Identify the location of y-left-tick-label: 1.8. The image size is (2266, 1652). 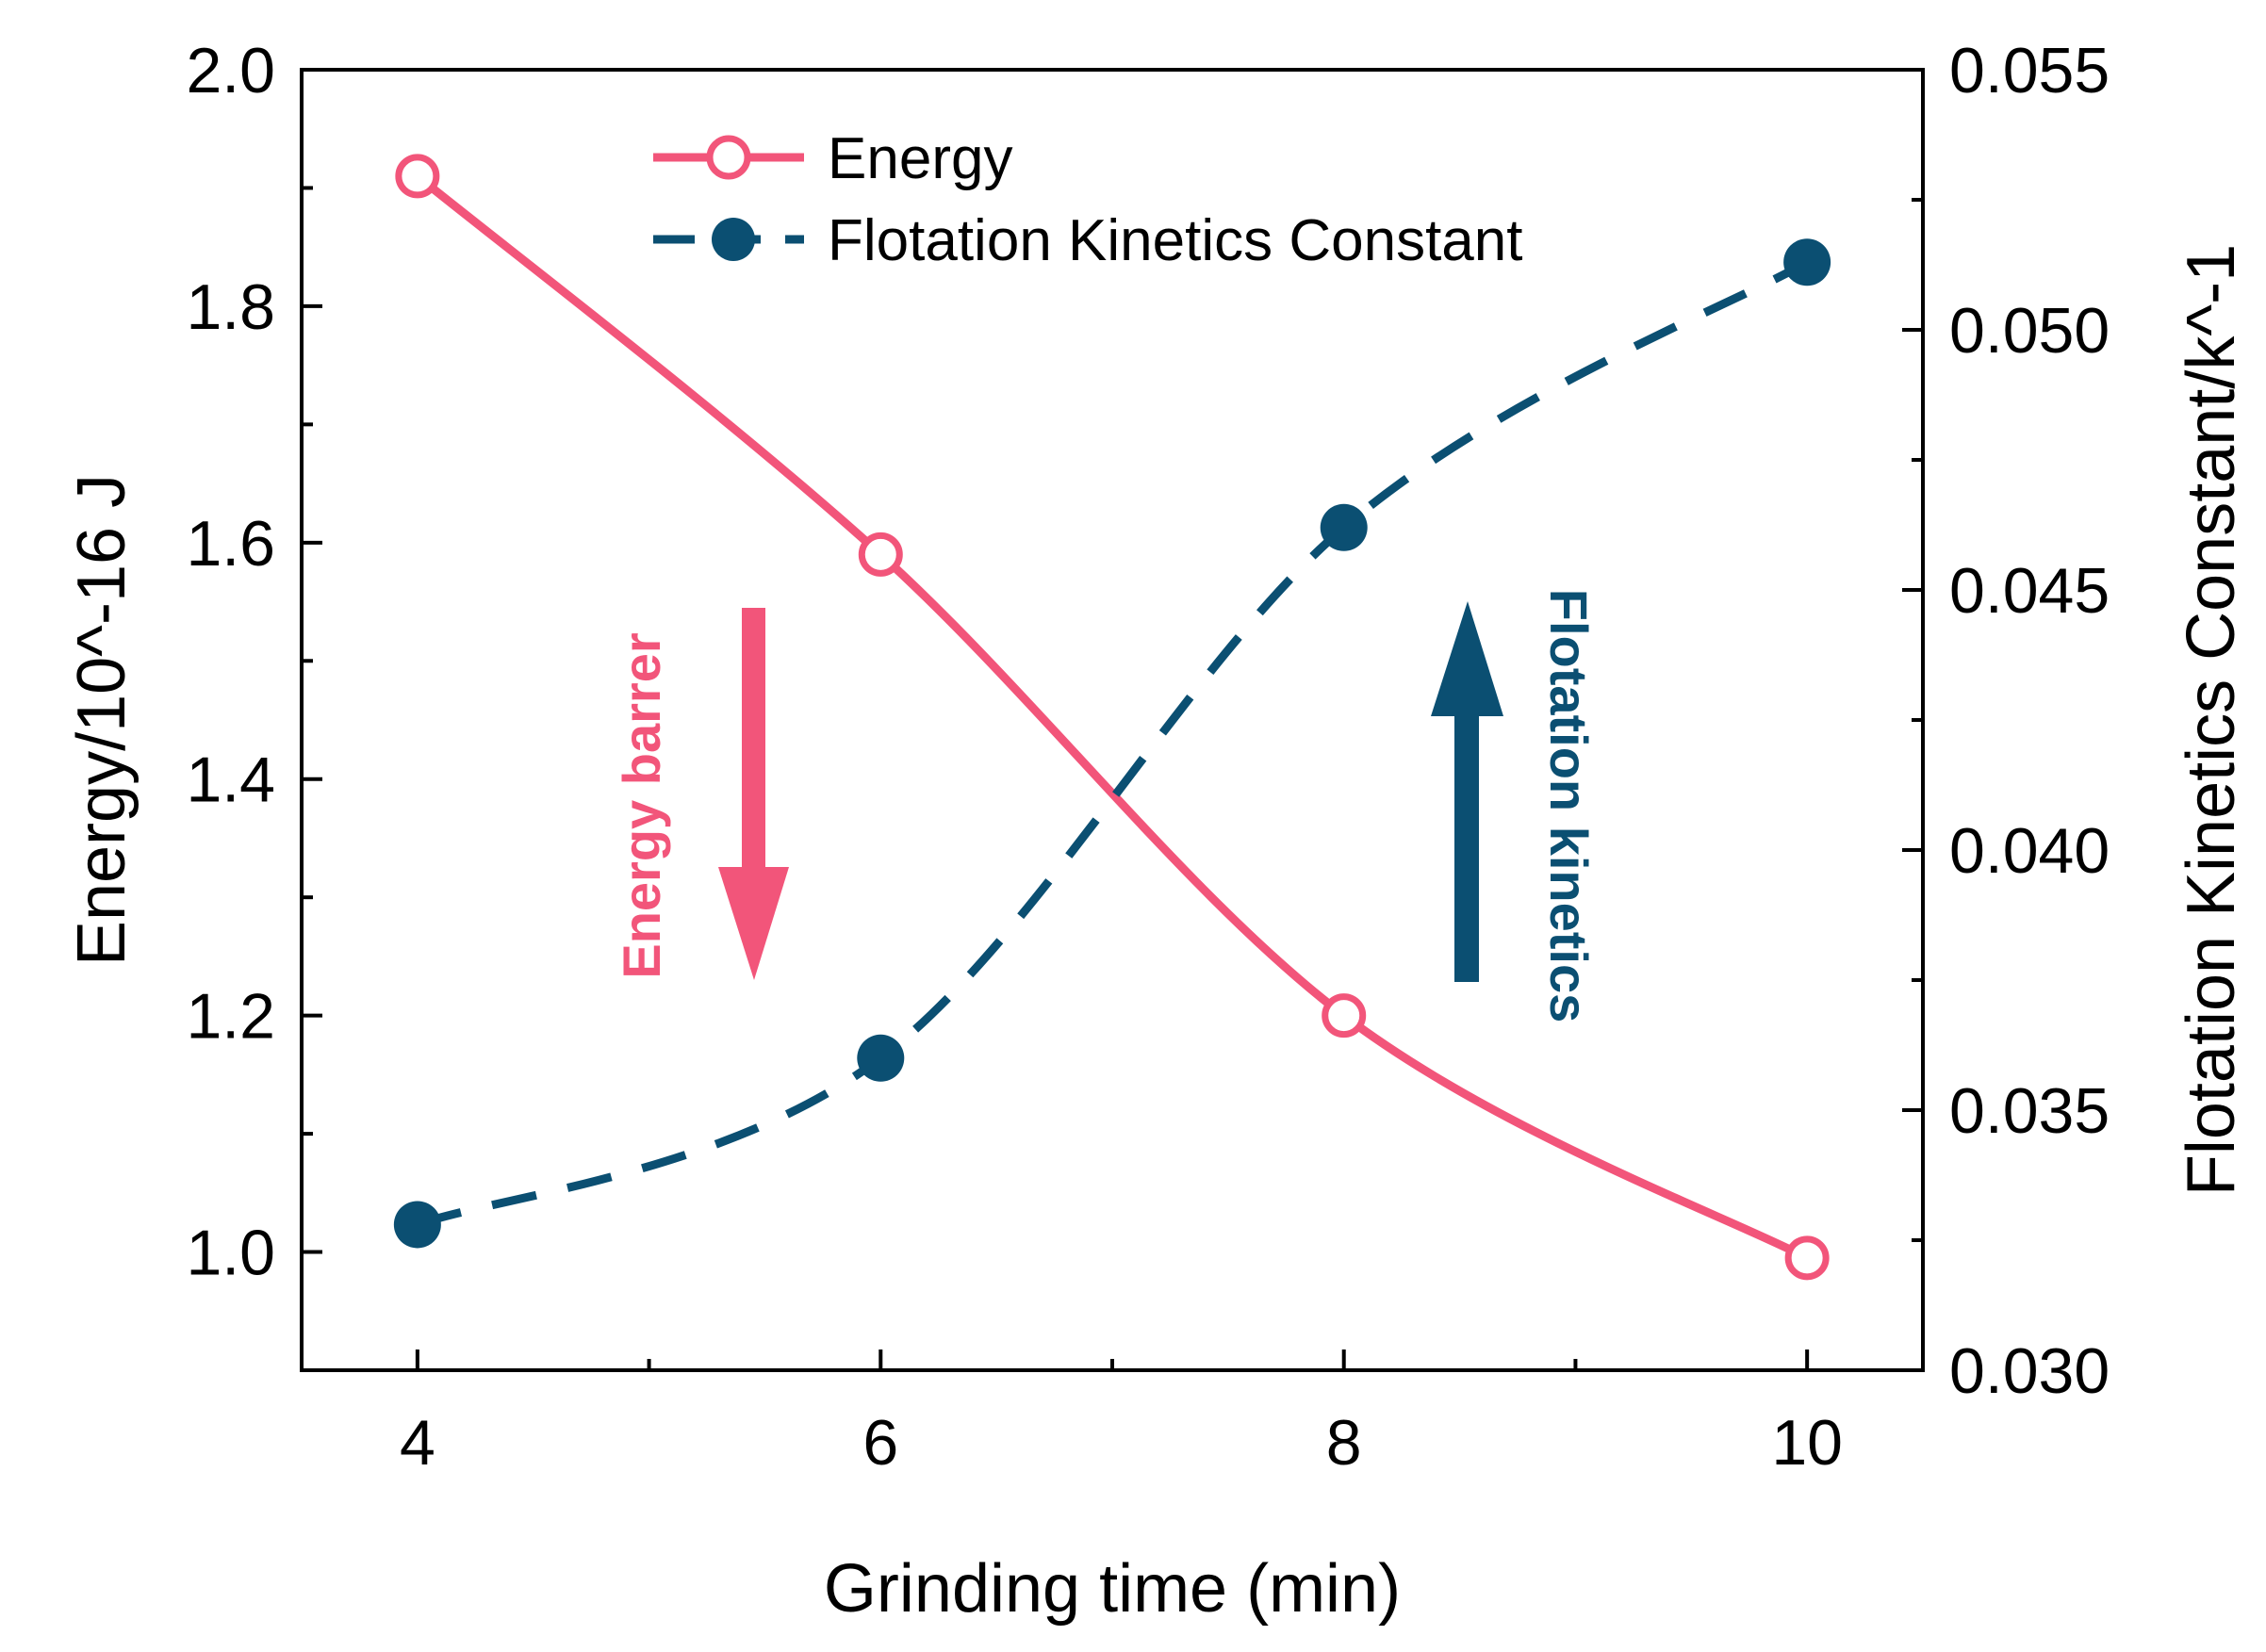
(231, 307).